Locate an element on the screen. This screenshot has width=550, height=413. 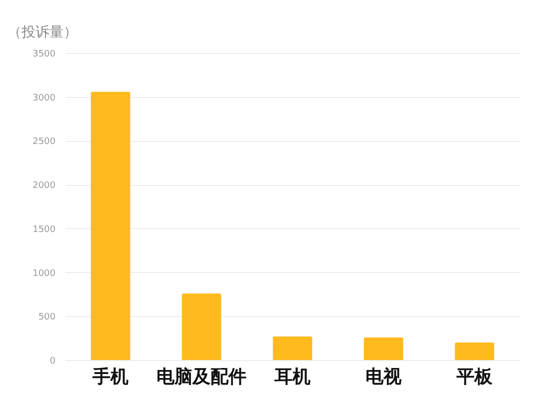
y-tick-label: 3000 is located at coordinates (44, 98).